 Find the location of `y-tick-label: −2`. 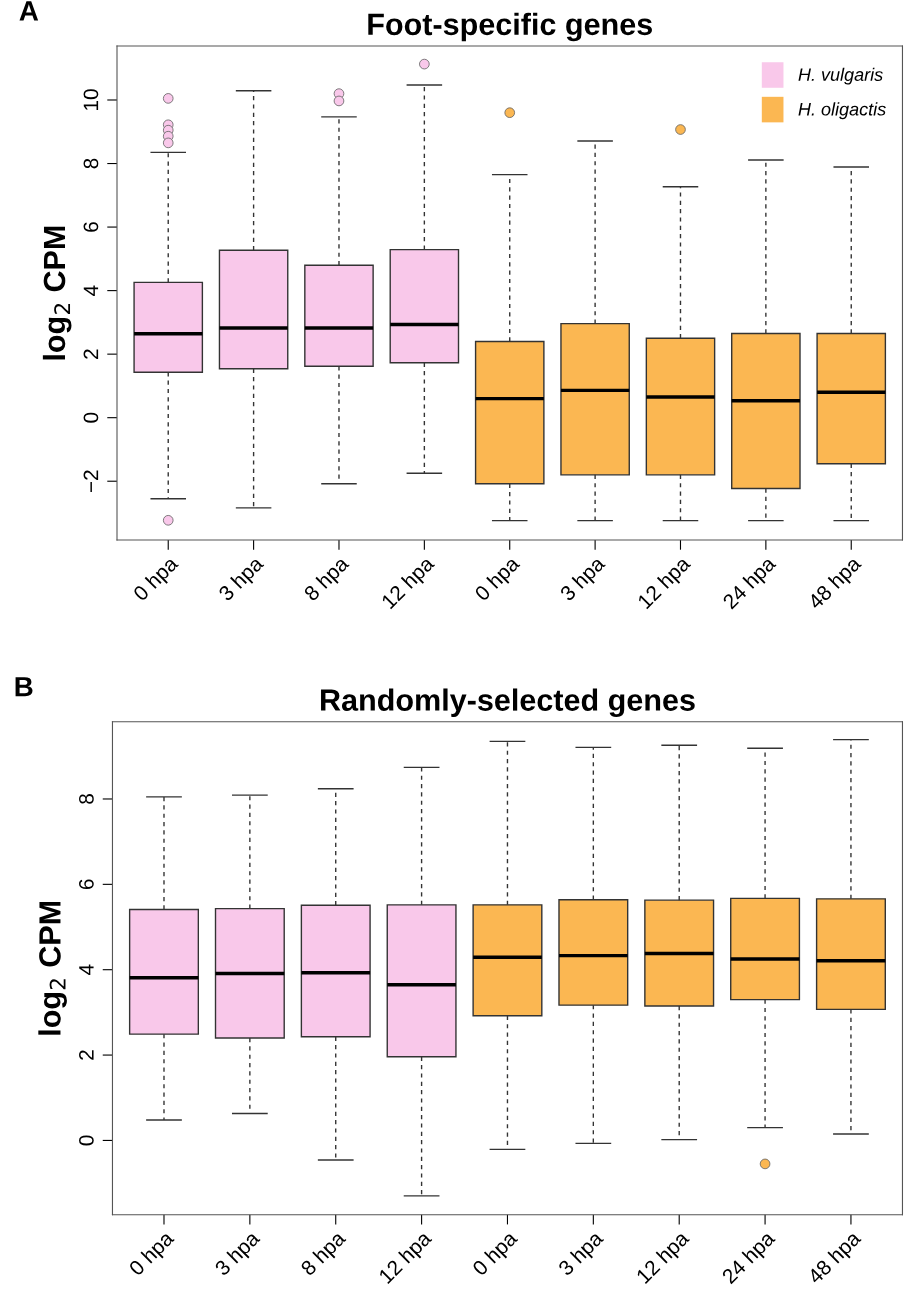

y-tick-label: −2 is located at coordinates (91, 481).